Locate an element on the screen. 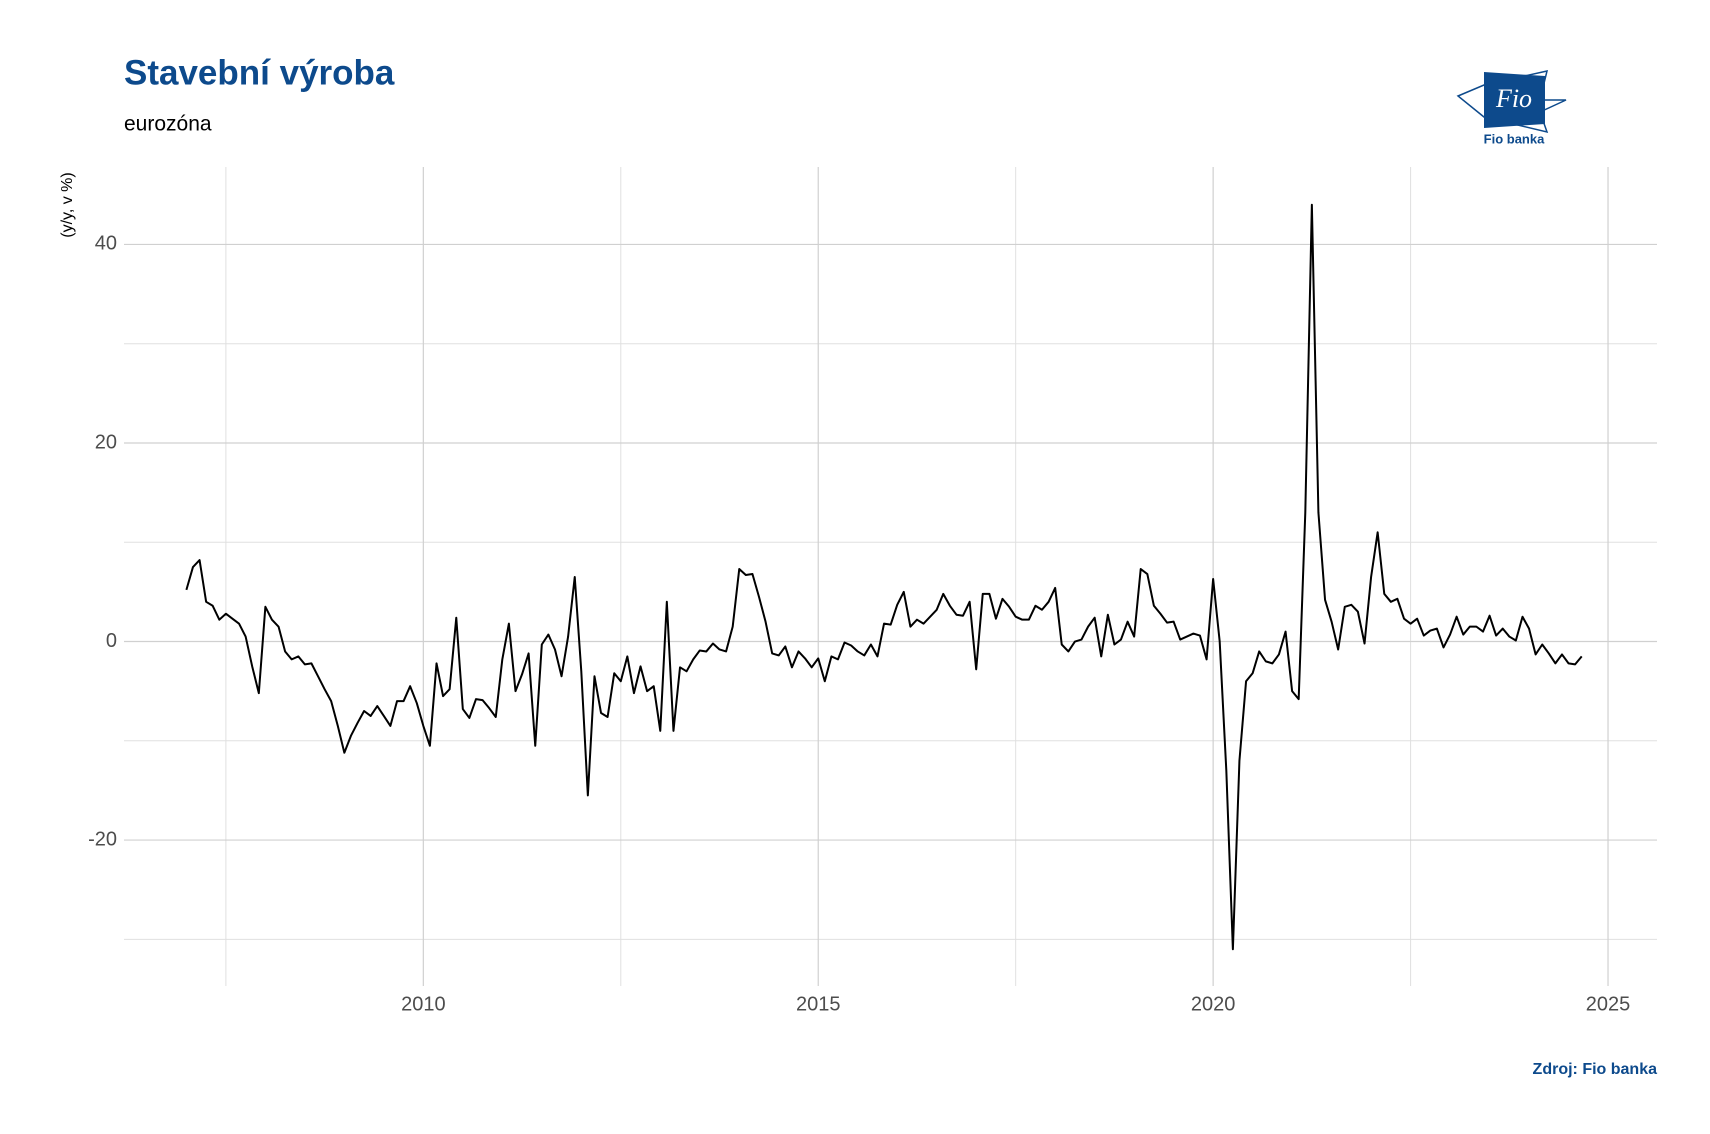 Image resolution: width=1710 pixels, height=1134 pixels. chart-title: Stavební výroba is located at coordinates (259, 72).